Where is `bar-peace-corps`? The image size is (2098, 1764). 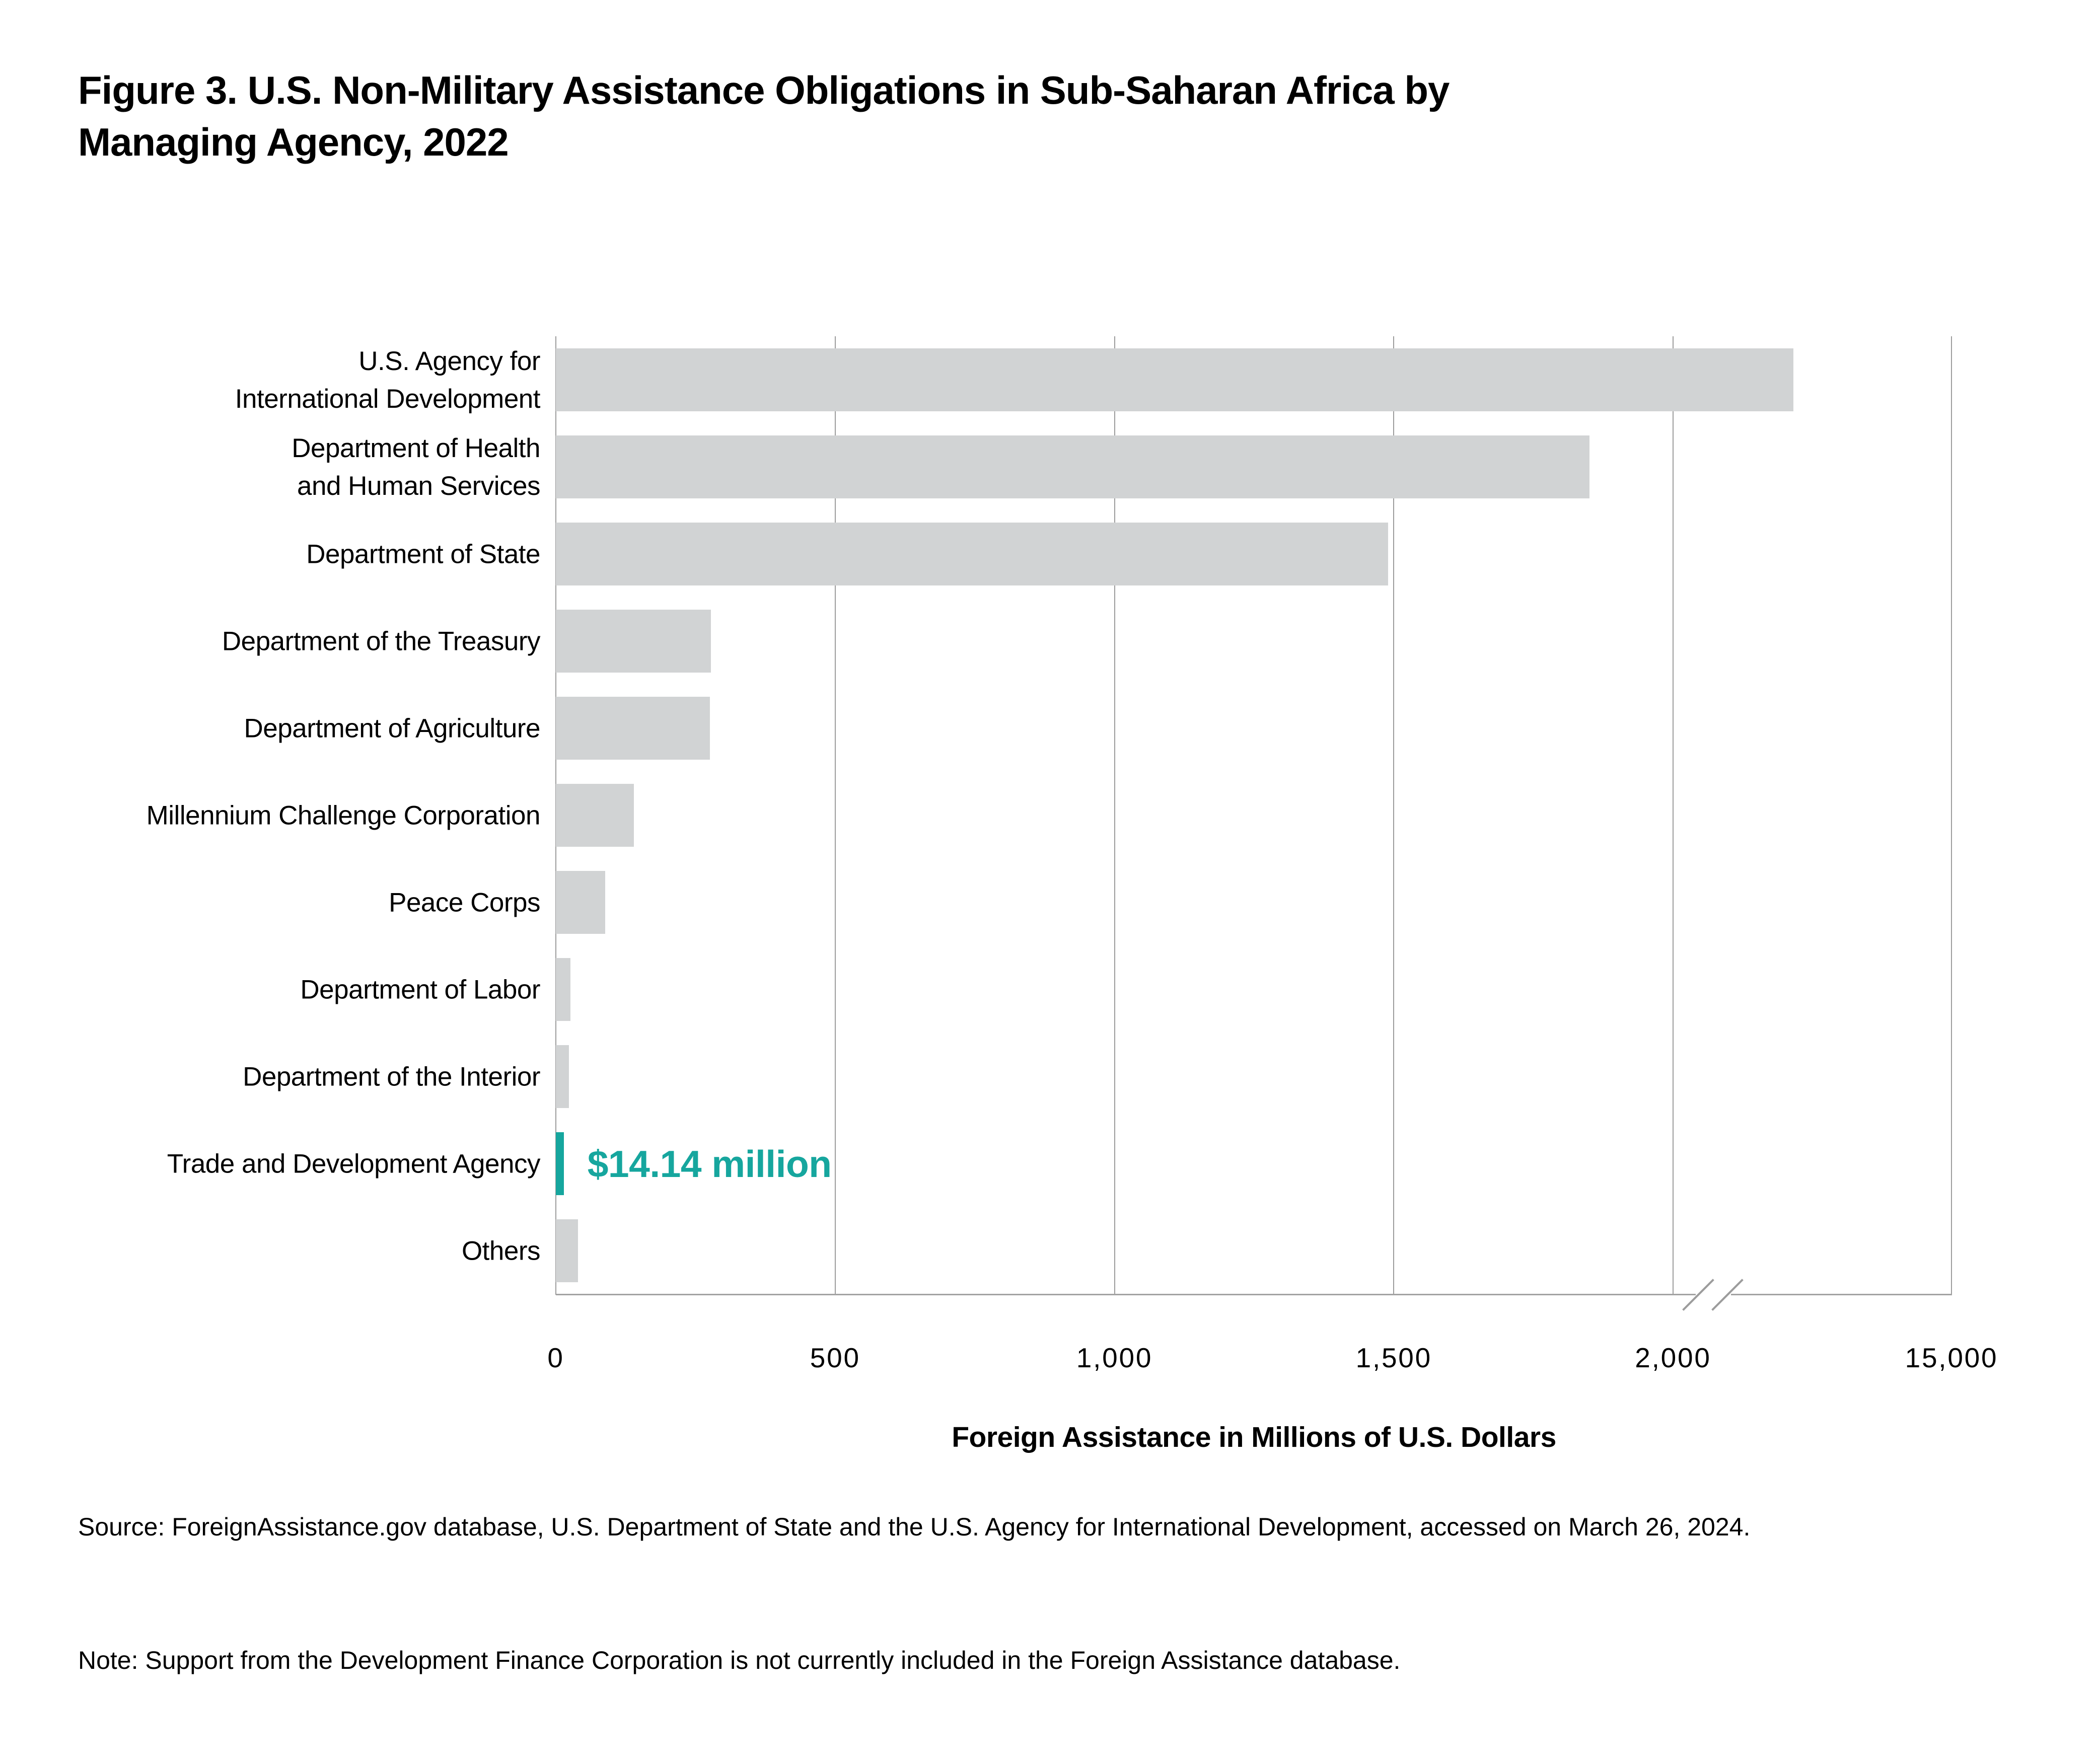
bar-peace-corps is located at coordinates (580, 902).